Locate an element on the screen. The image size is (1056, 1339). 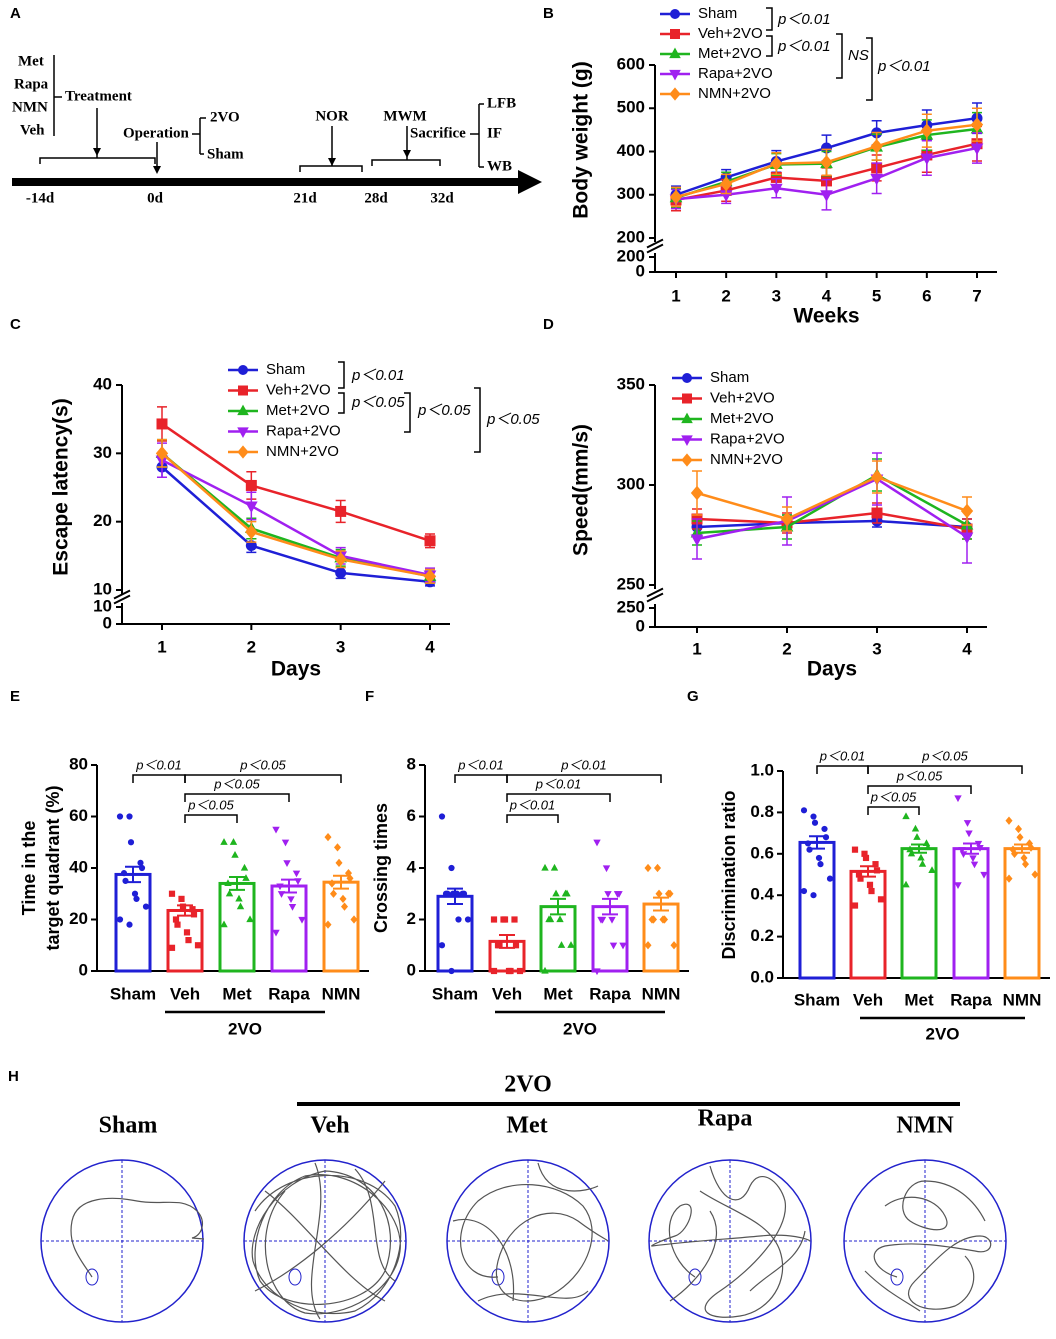
x-tick-label: 1 is located at coordinates (161, 646).